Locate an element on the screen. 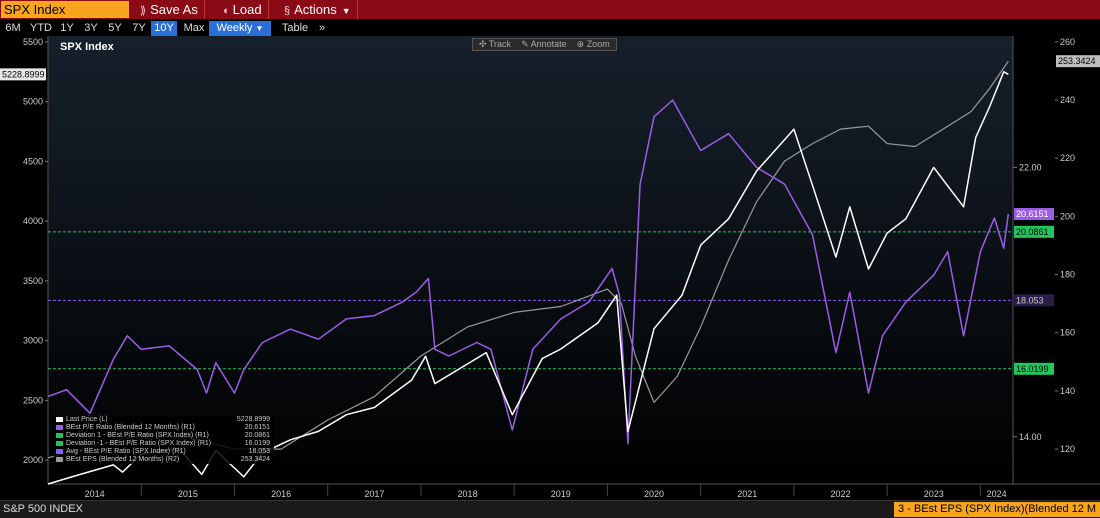 The image size is (1100, 518). y-left-tick-label: 2500 is located at coordinates (33, 400).